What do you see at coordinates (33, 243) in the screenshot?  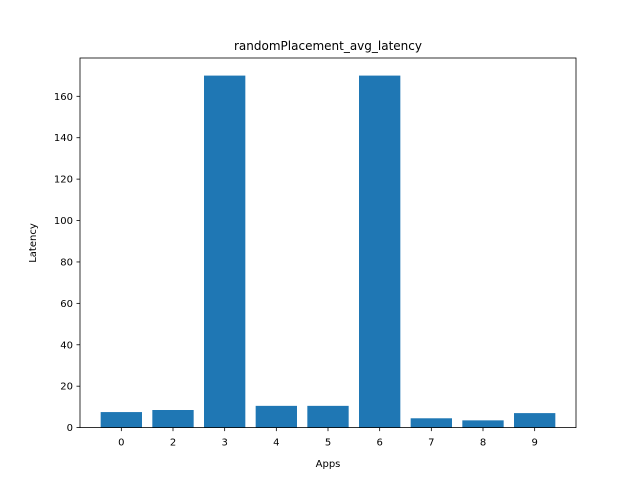 I see `y-axis-label: Latency` at bounding box center [33, 243].